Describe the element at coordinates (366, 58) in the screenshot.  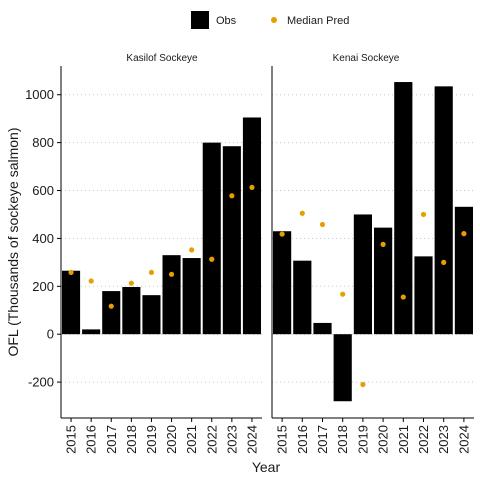
I see `panel-title-kenai: Kenai Sockeye` at that location.